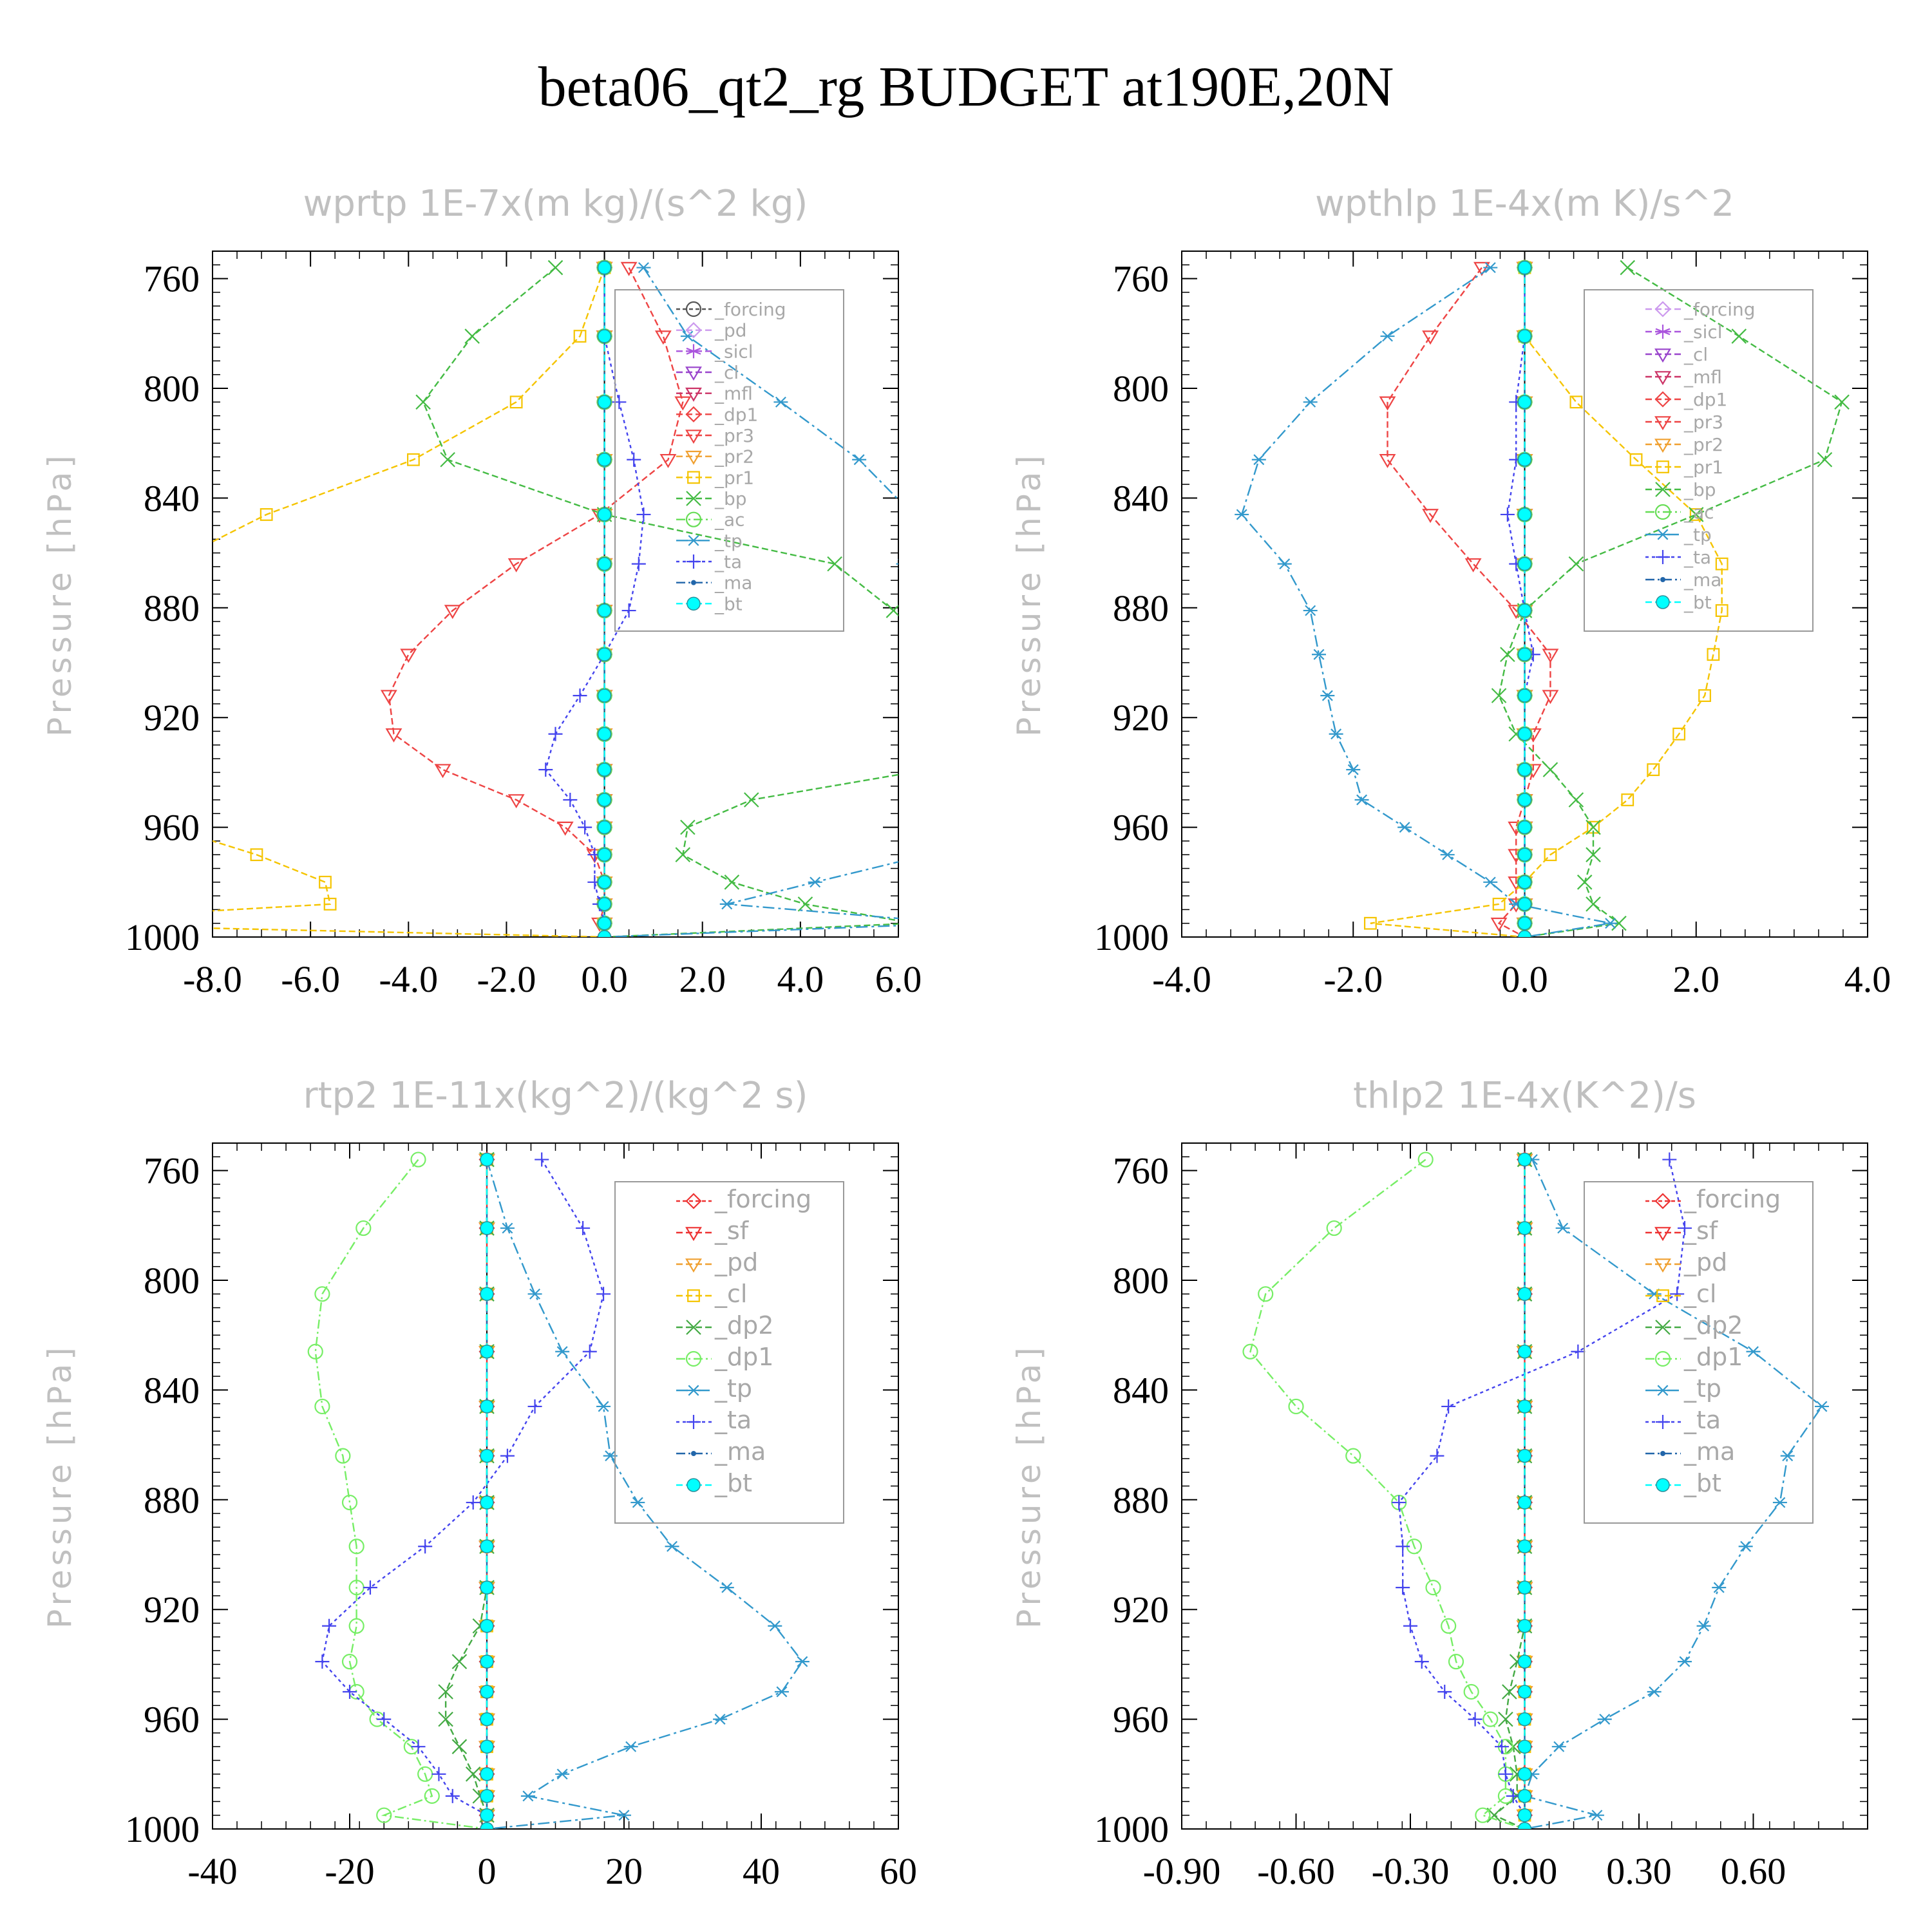  I want to click on legend-label: _ma, so click(740, 1451).